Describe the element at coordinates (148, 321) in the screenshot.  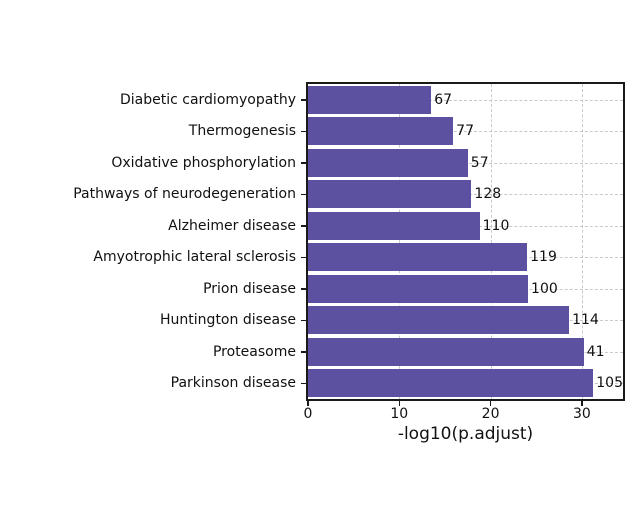
I see `y-label-row: Huntington disease` at that location.